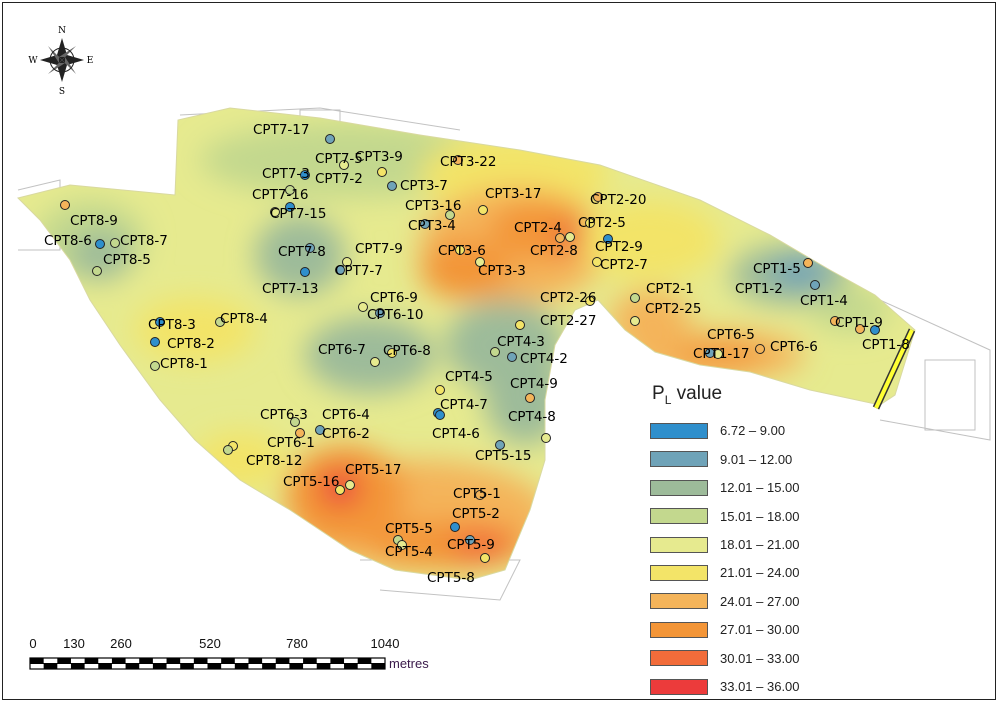 The width and height of the screenshot is (1000, 704). I want to click on legend-label: 12.01 – 15.00, so click(760, 488).